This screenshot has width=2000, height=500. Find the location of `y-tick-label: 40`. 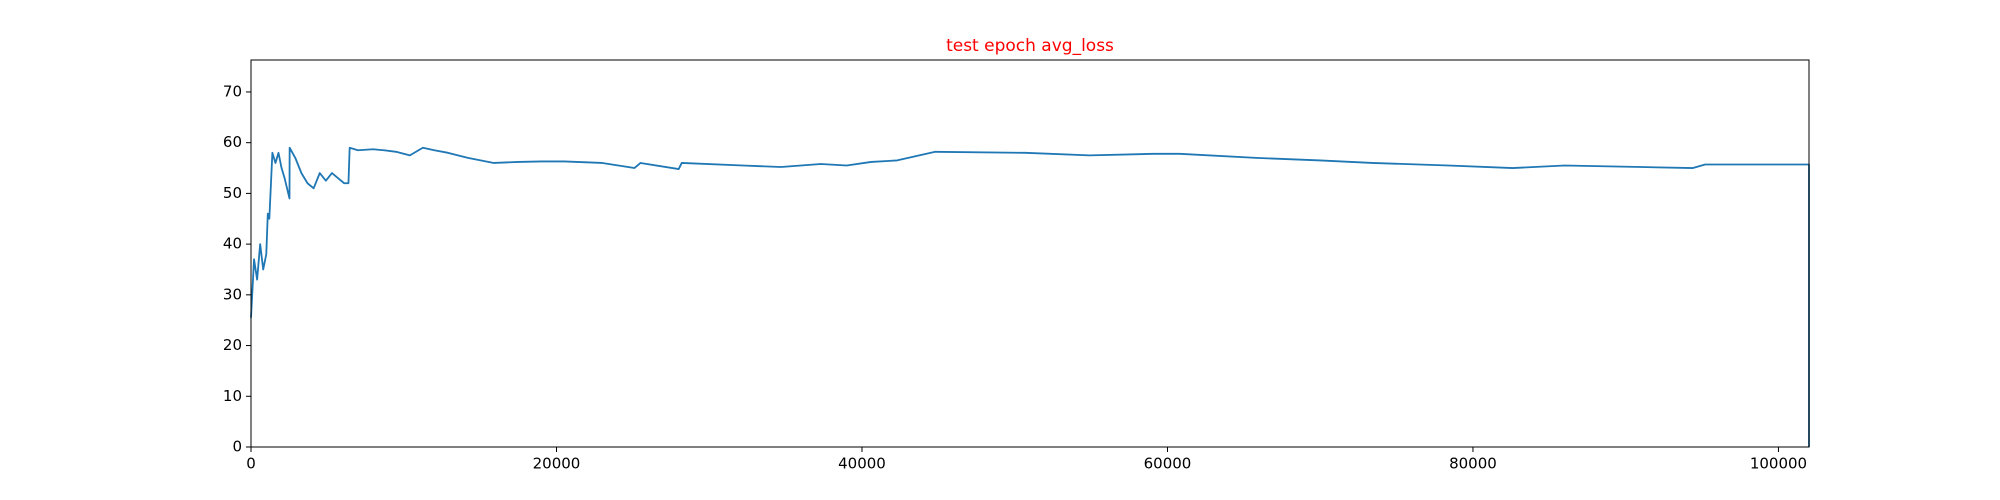

y-tick-label: 40 is located at coordinates (232, 244).